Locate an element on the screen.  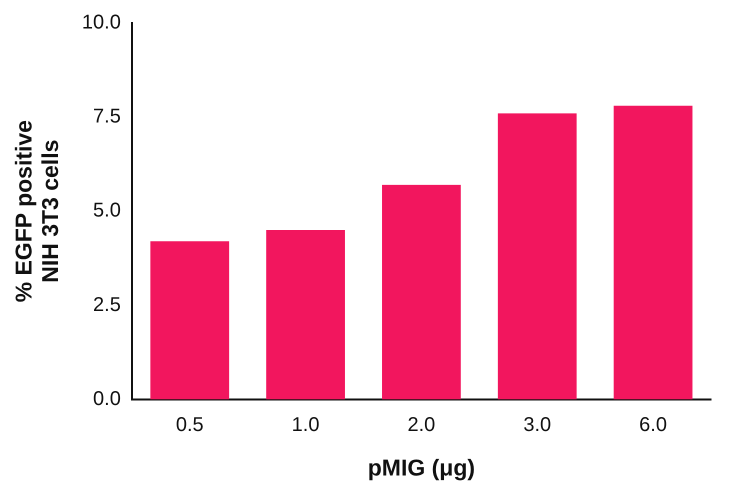
y-tick-label: 7.5 is located at coordinates (107, 117).